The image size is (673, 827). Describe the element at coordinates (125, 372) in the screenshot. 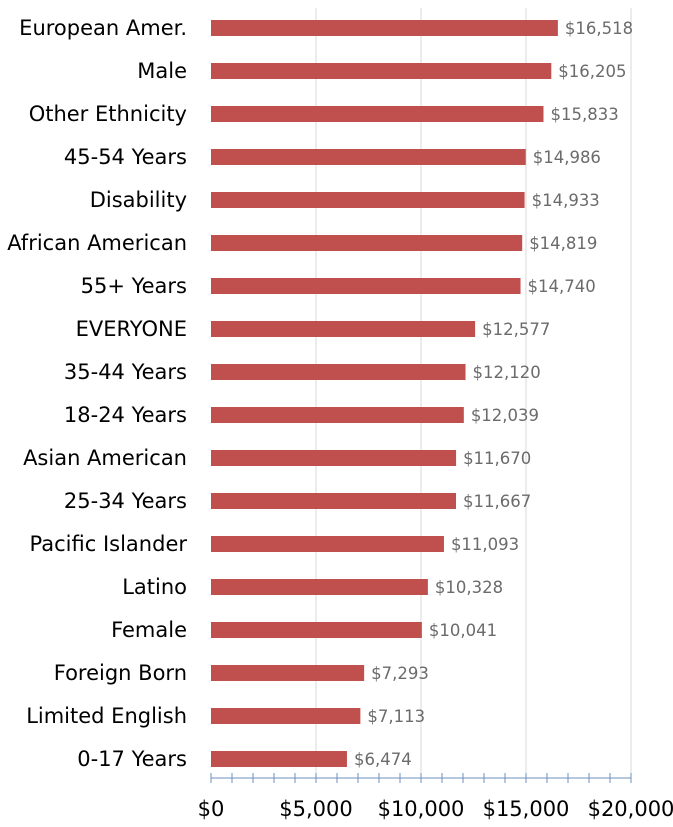

I see `category-label: 35-44 Years` at that location.